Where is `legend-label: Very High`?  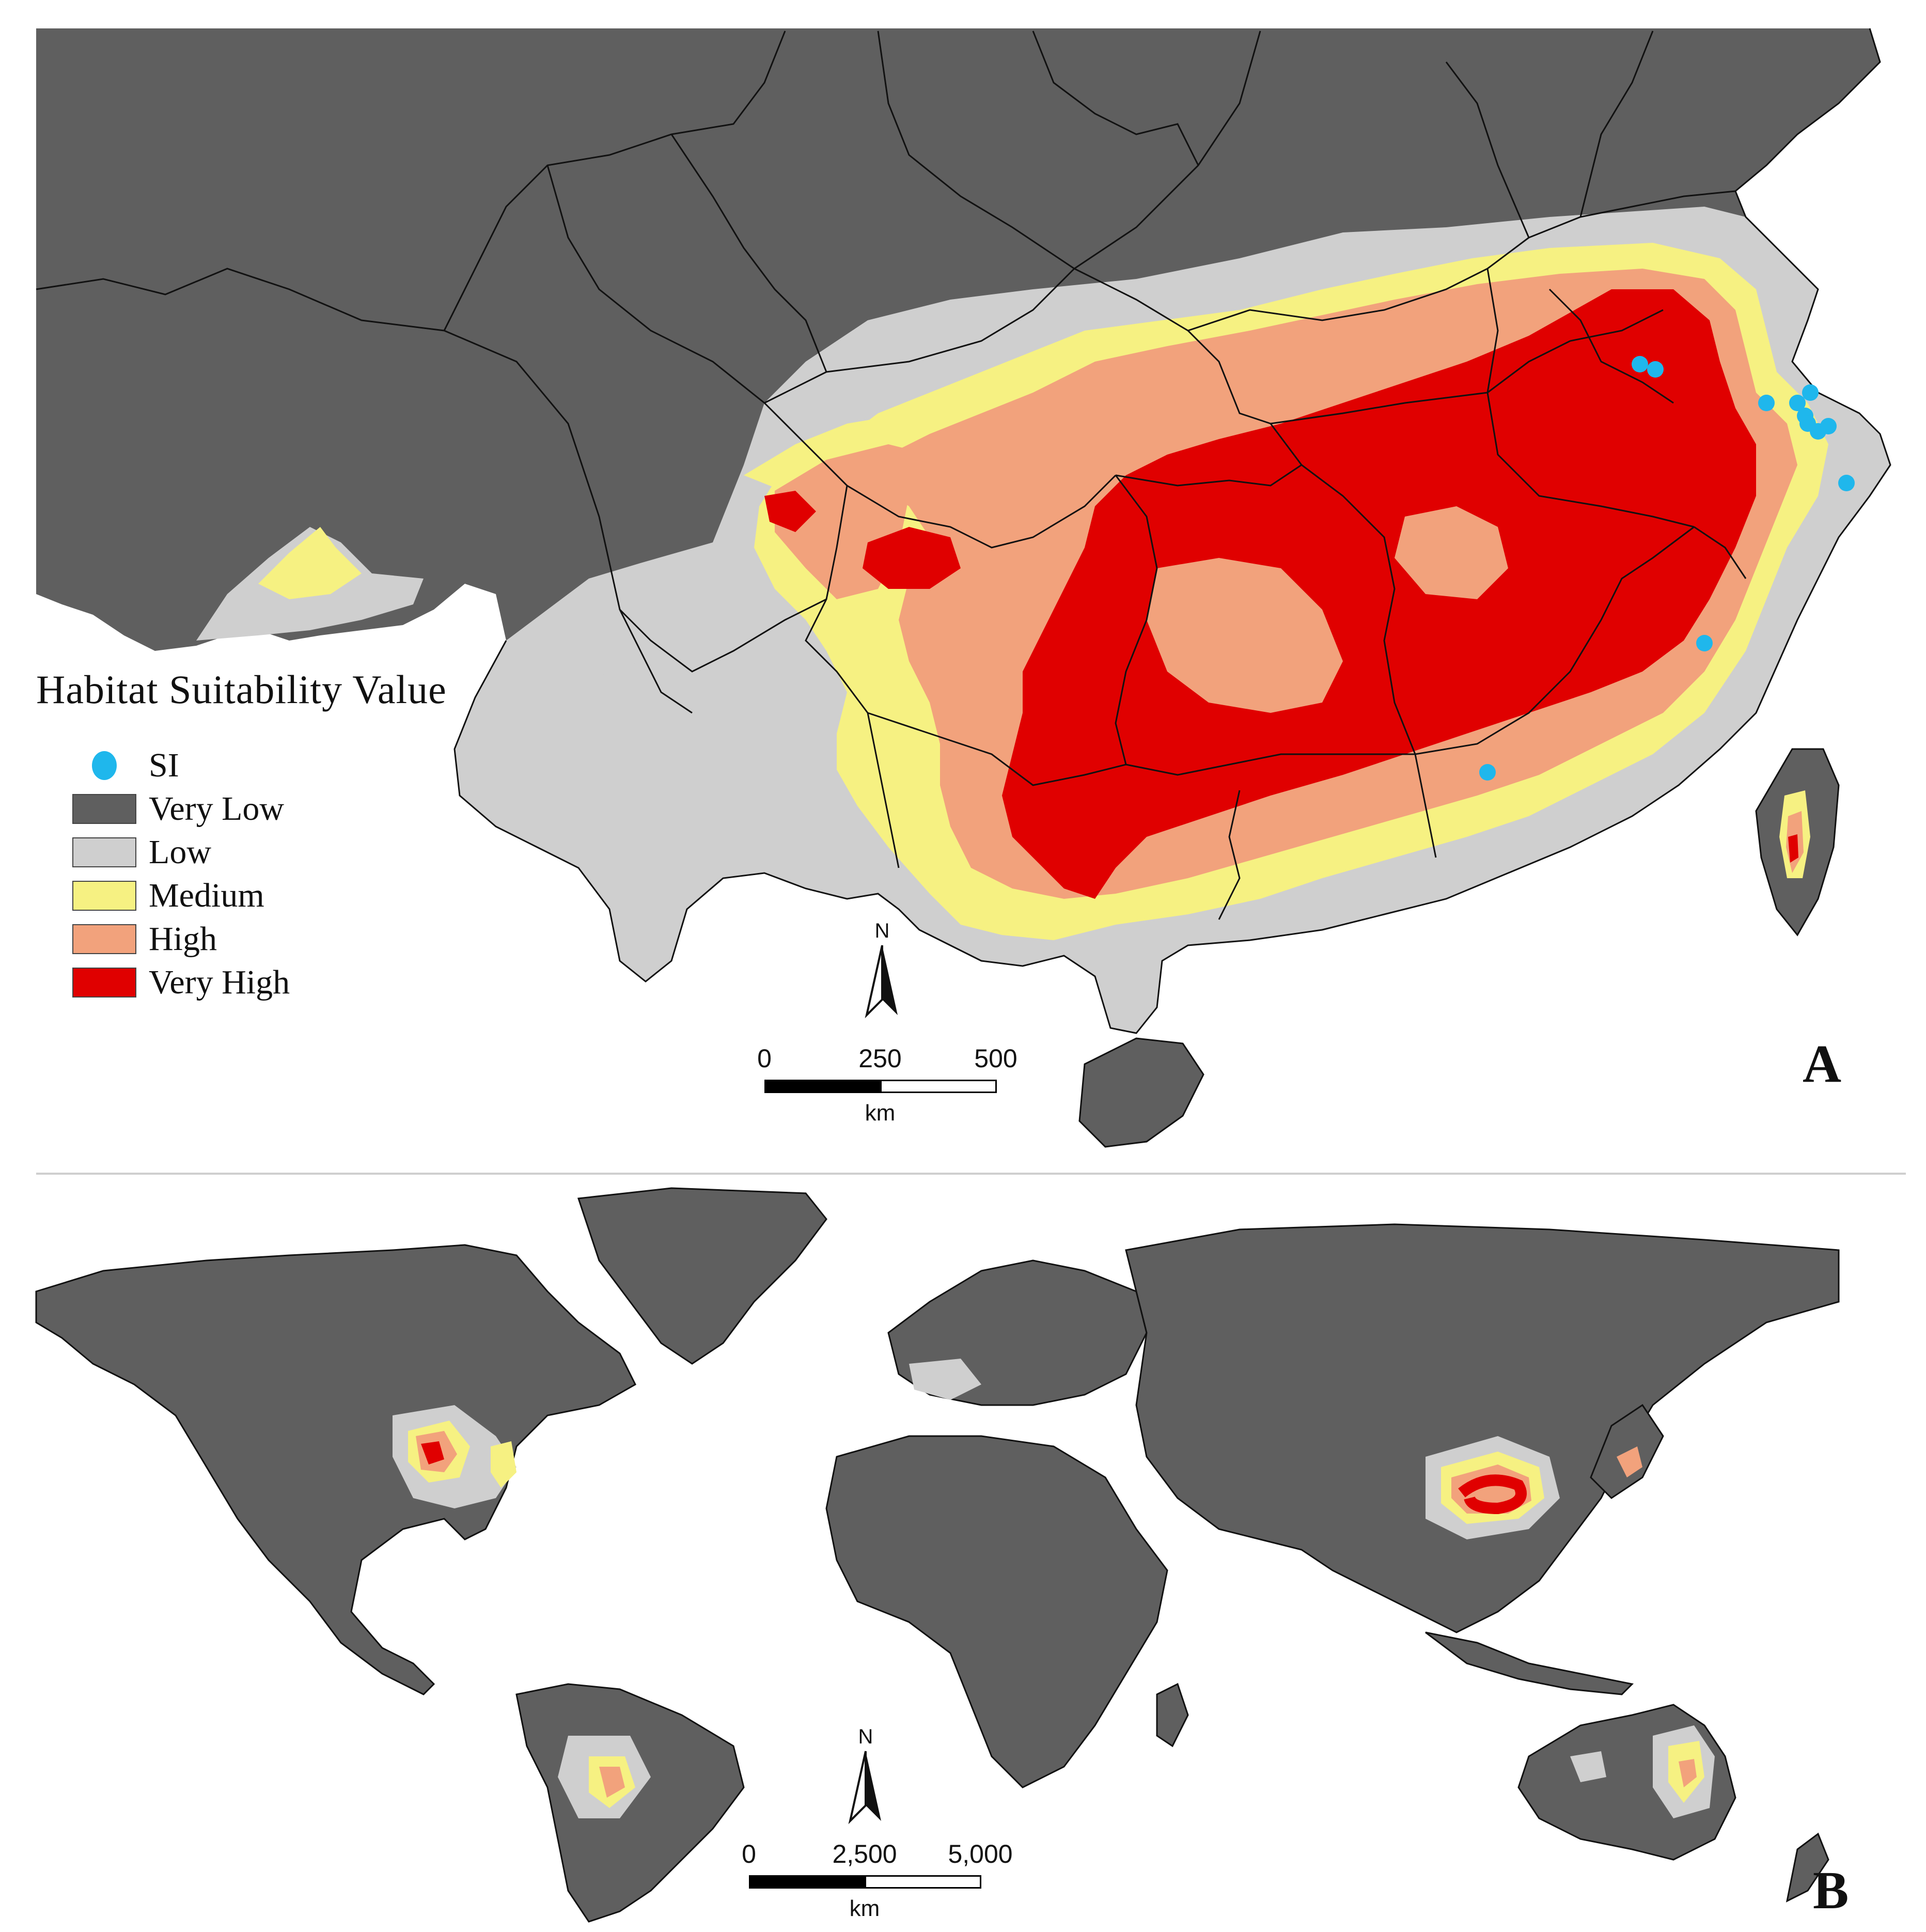
legend-label: Very High is located at coordinates (220, 982).